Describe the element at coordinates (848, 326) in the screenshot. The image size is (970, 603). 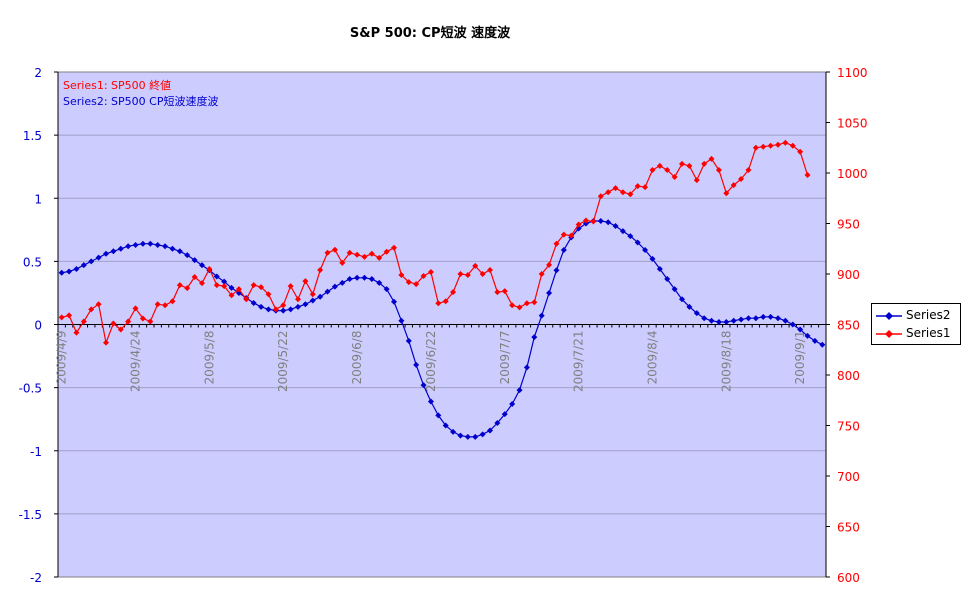
I see `right-tick-label: 850` at that location.